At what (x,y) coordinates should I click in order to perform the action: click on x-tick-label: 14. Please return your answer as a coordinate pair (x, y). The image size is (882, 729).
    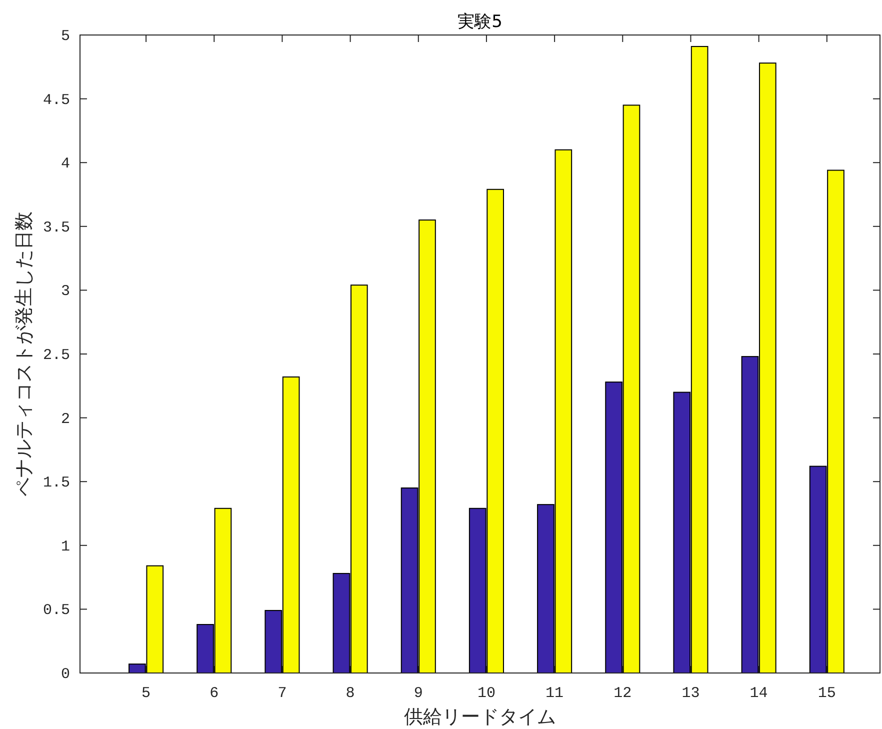
    Looking at the image, I should click on (759, 693).